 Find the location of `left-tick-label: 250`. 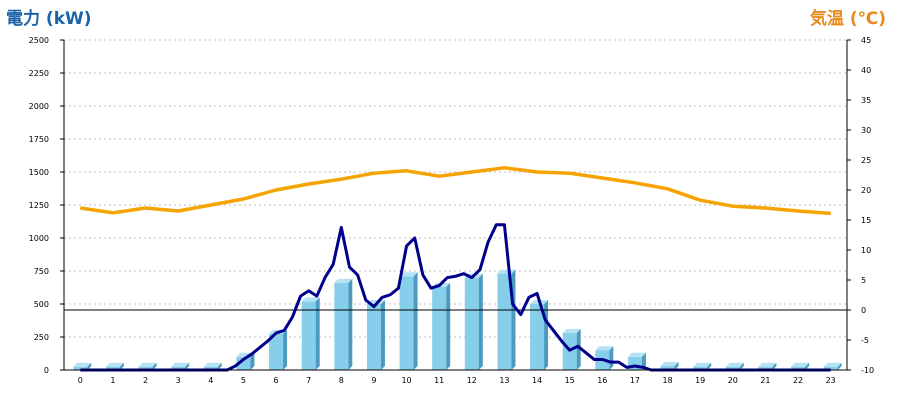

left-tick-label: 250 is located at coordinates (41, 337).